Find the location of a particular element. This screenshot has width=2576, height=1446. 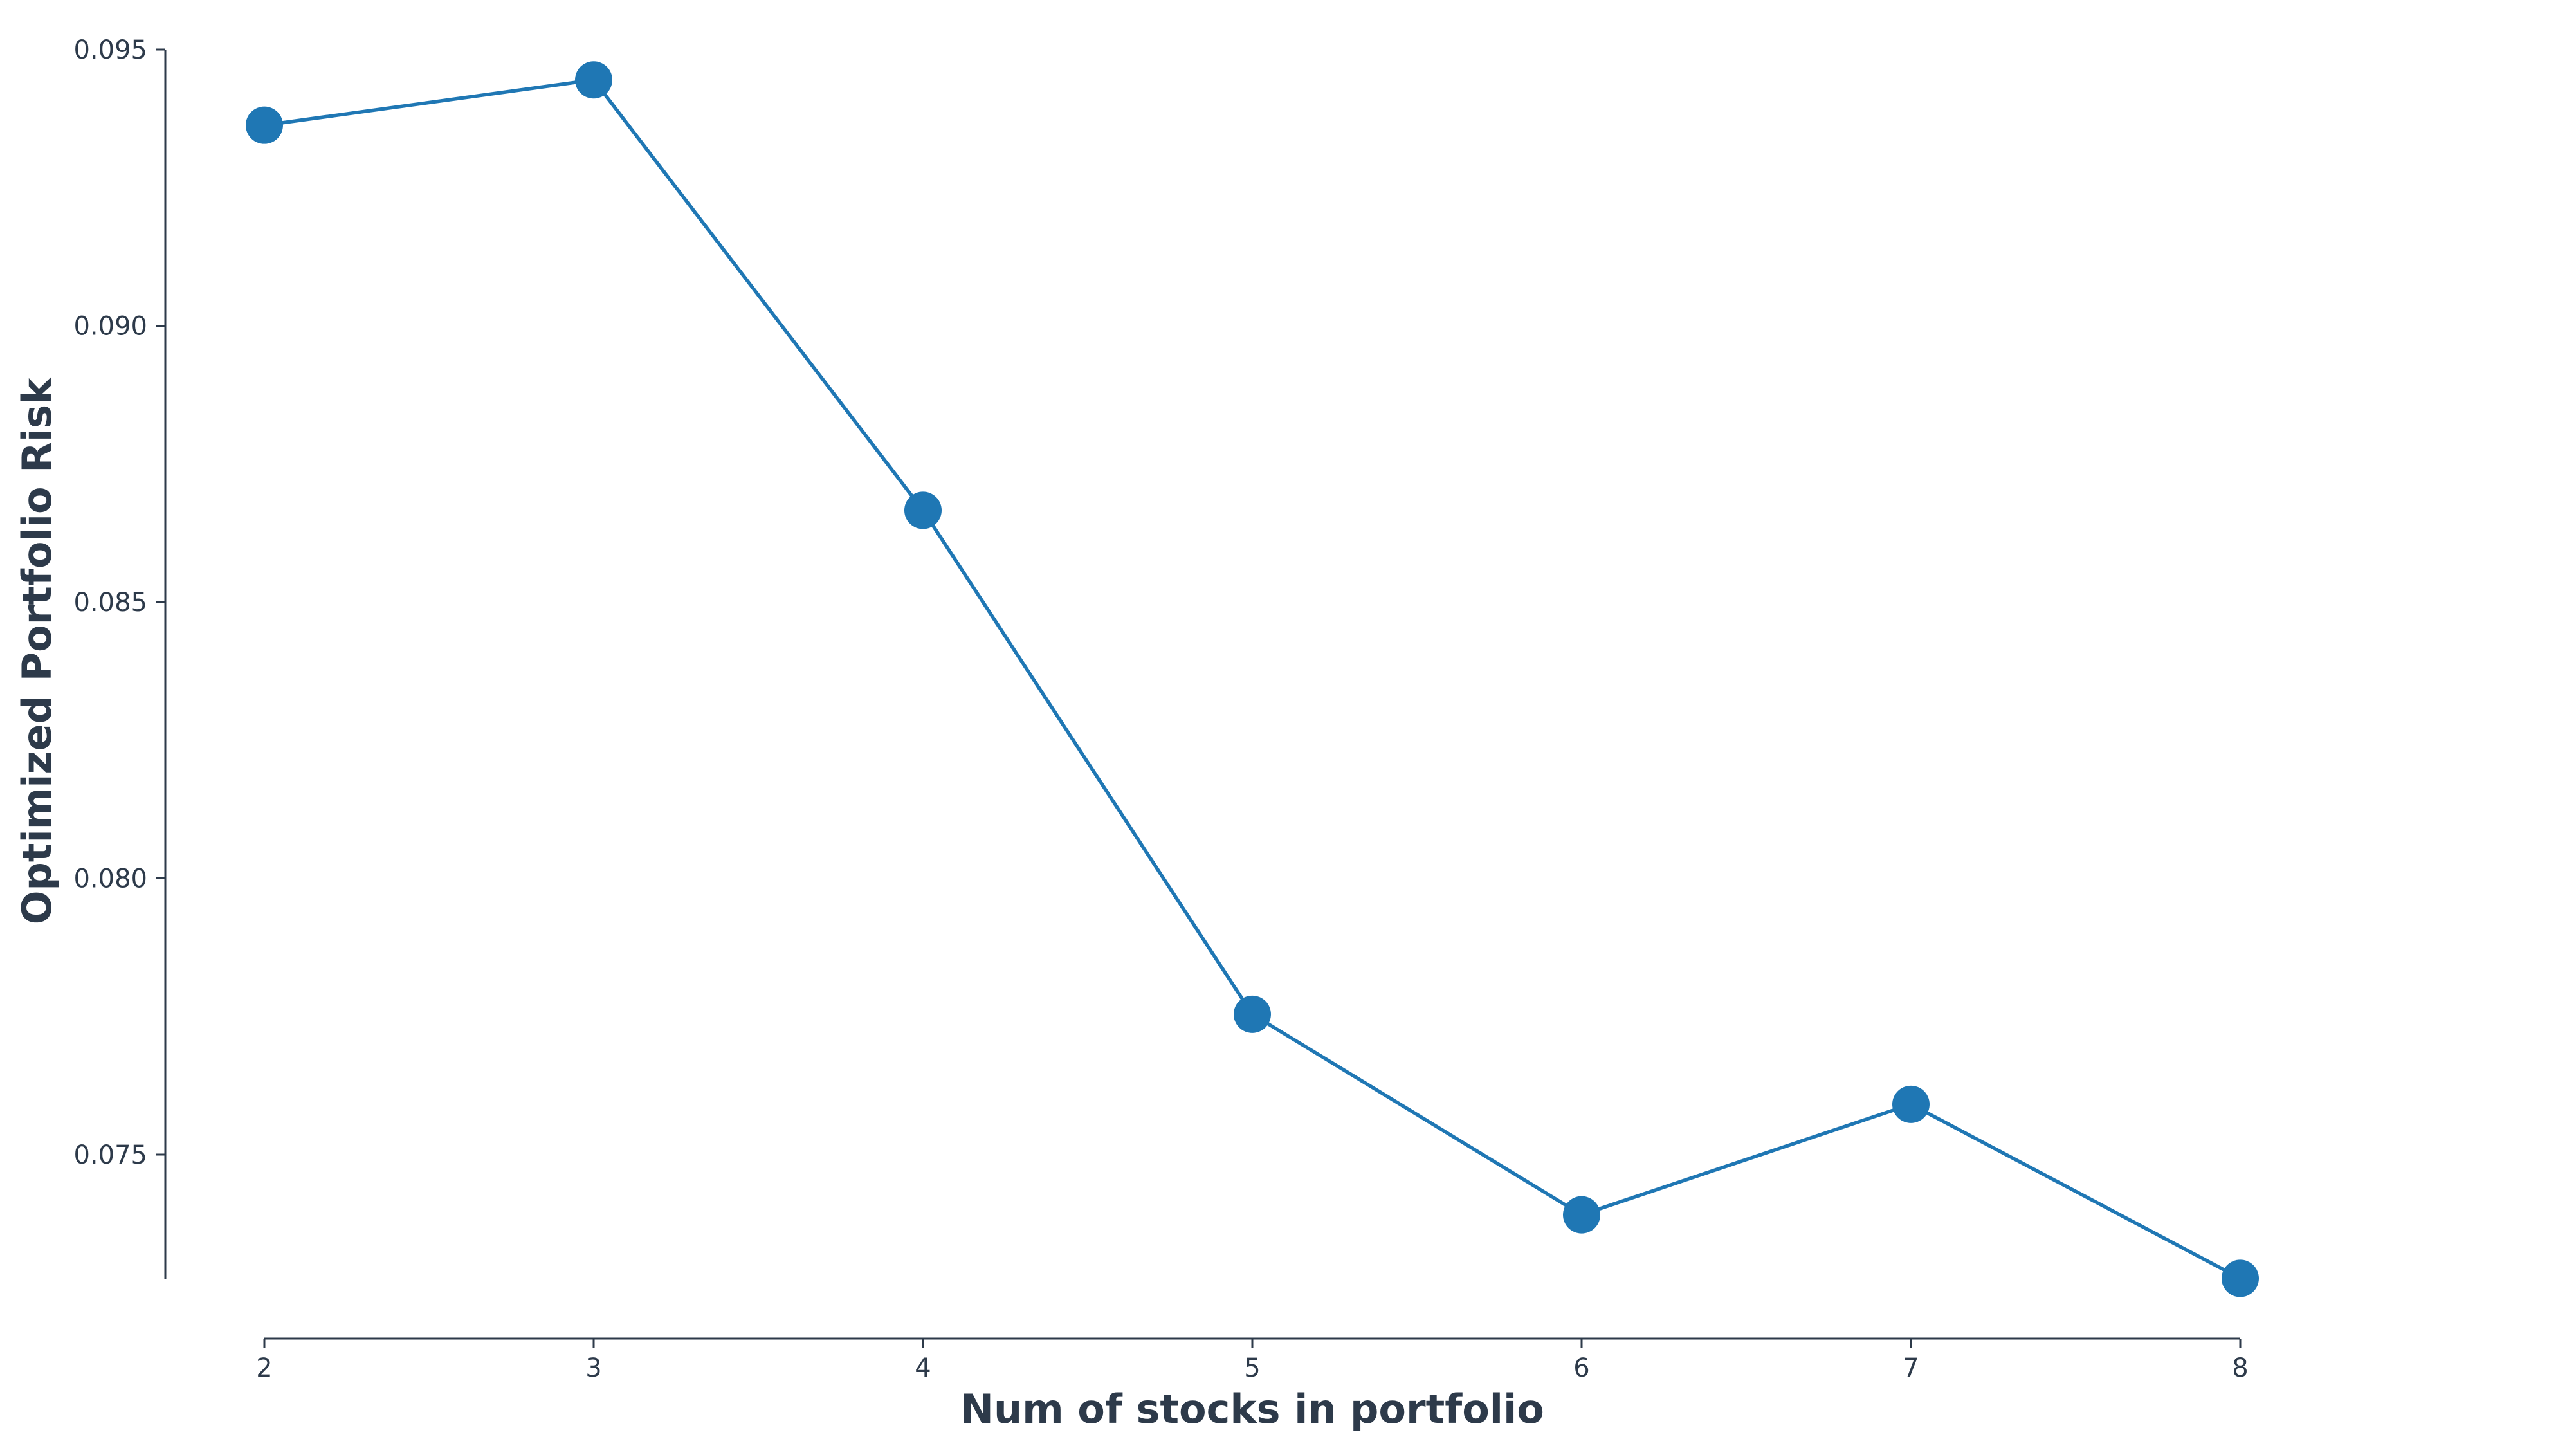

y-tick-label: 0.075 is located at coordinates (110, 1155).